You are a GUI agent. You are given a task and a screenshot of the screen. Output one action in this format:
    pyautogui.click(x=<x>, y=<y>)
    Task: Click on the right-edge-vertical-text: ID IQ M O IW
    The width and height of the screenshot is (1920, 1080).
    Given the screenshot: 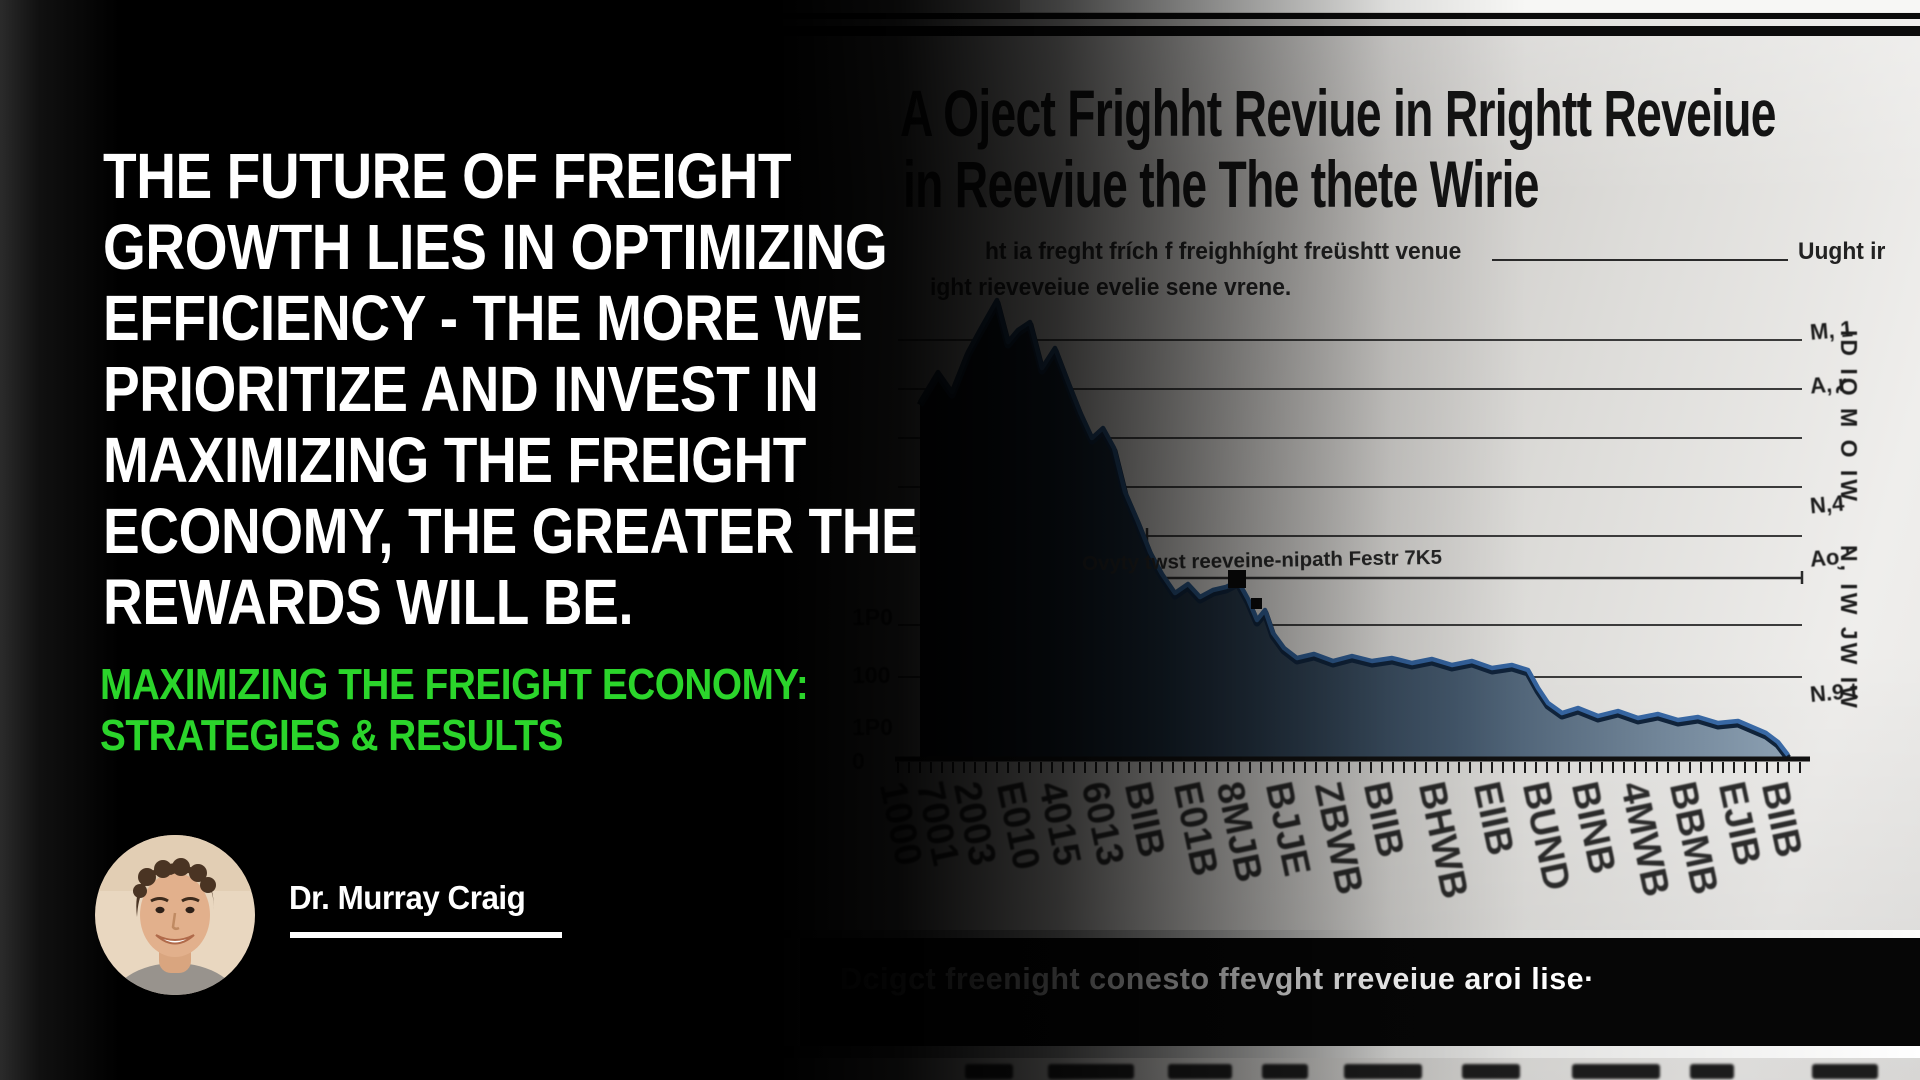 What is the action you would take?
    pyautogui.click(x=1849, y=417)
    